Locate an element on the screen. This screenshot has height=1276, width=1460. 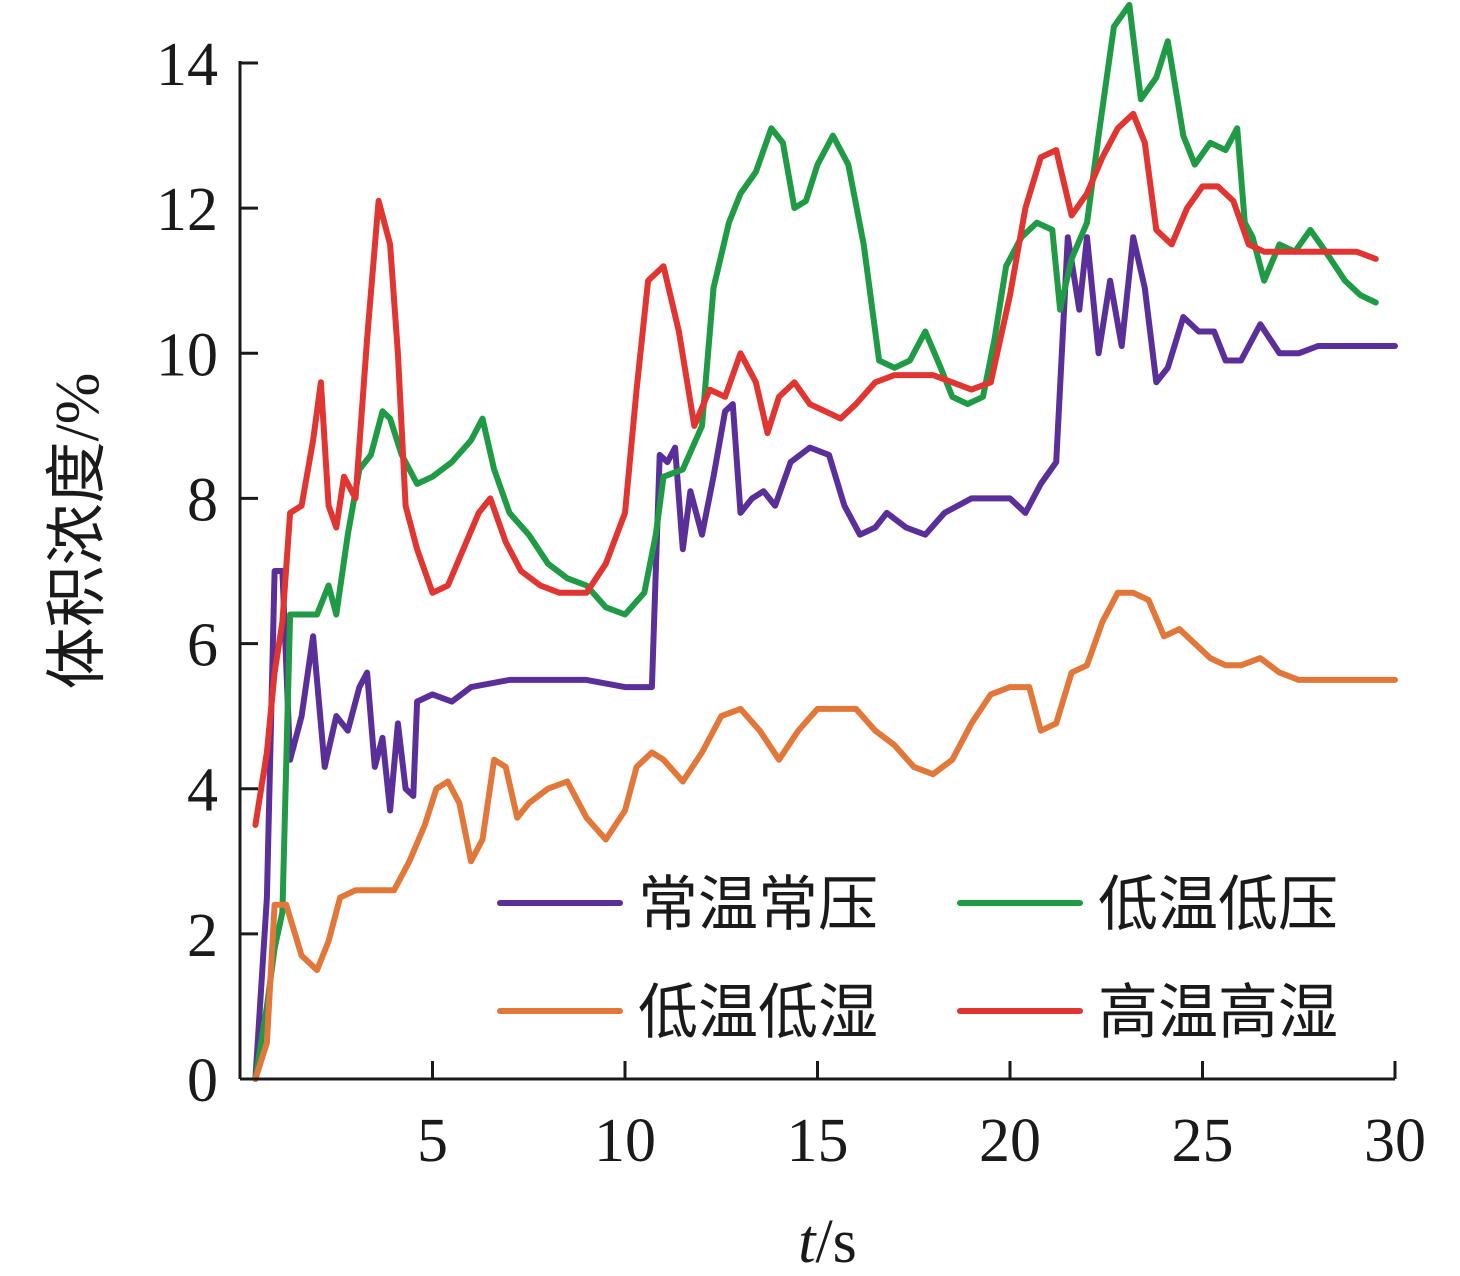
legend-label-0: 常温常压 is located at coordinates (758, 905).